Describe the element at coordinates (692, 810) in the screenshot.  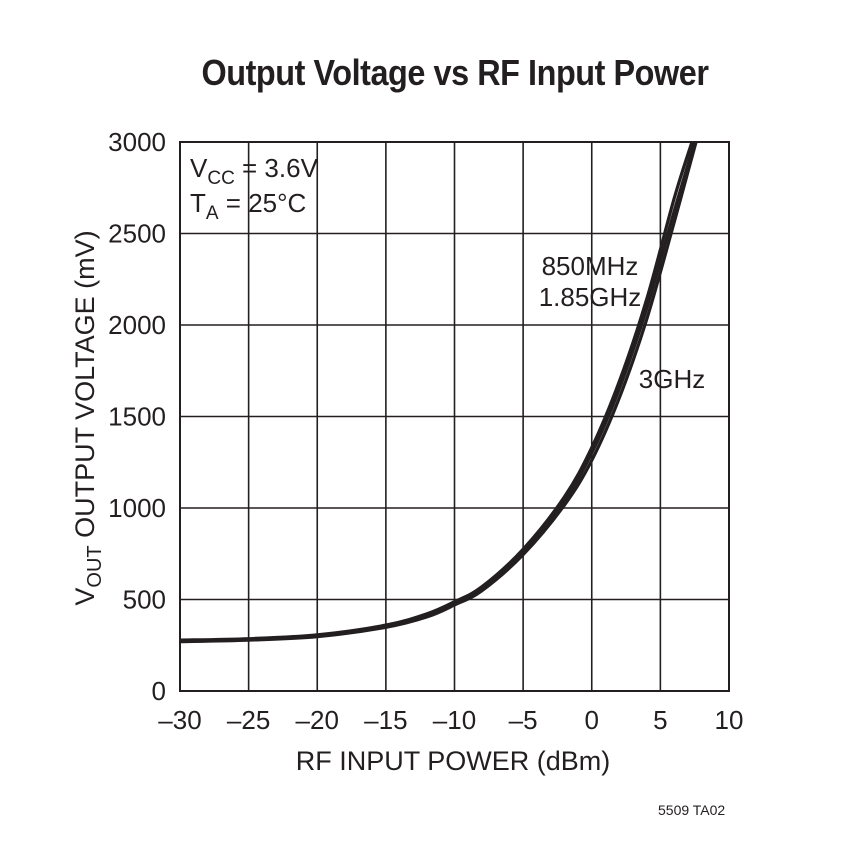
I see `figure-id: 5509 TA02` at that location.